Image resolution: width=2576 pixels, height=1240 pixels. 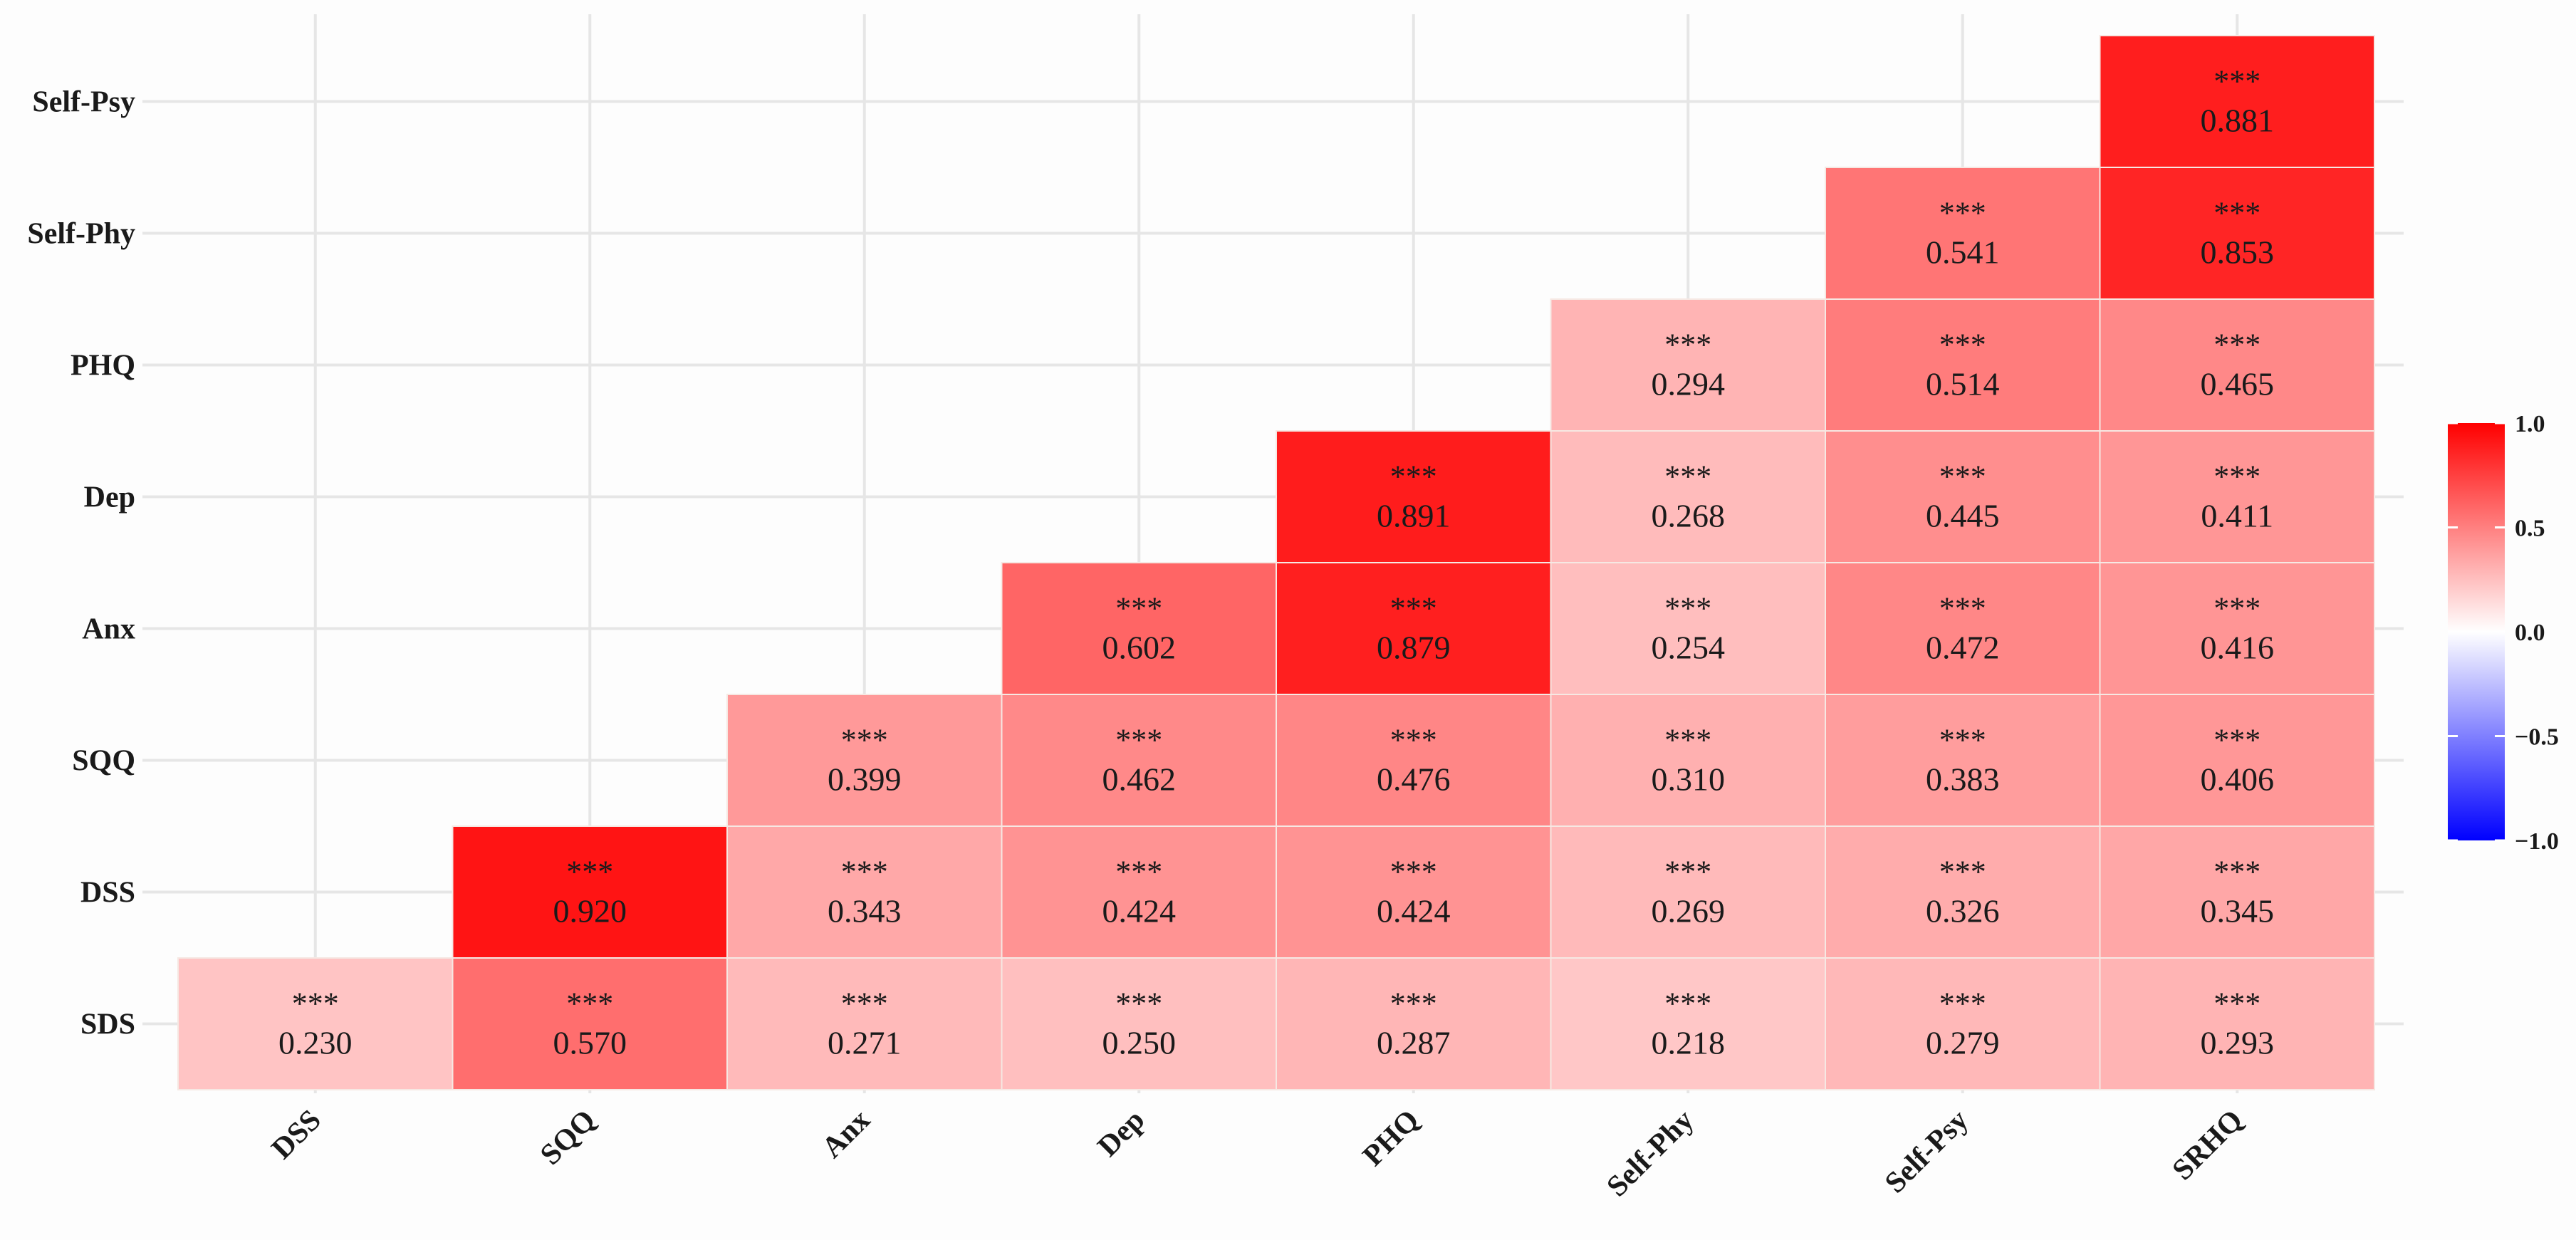 I want to click on cell-value-label: 0.287, so click(x=1414, y=1043).